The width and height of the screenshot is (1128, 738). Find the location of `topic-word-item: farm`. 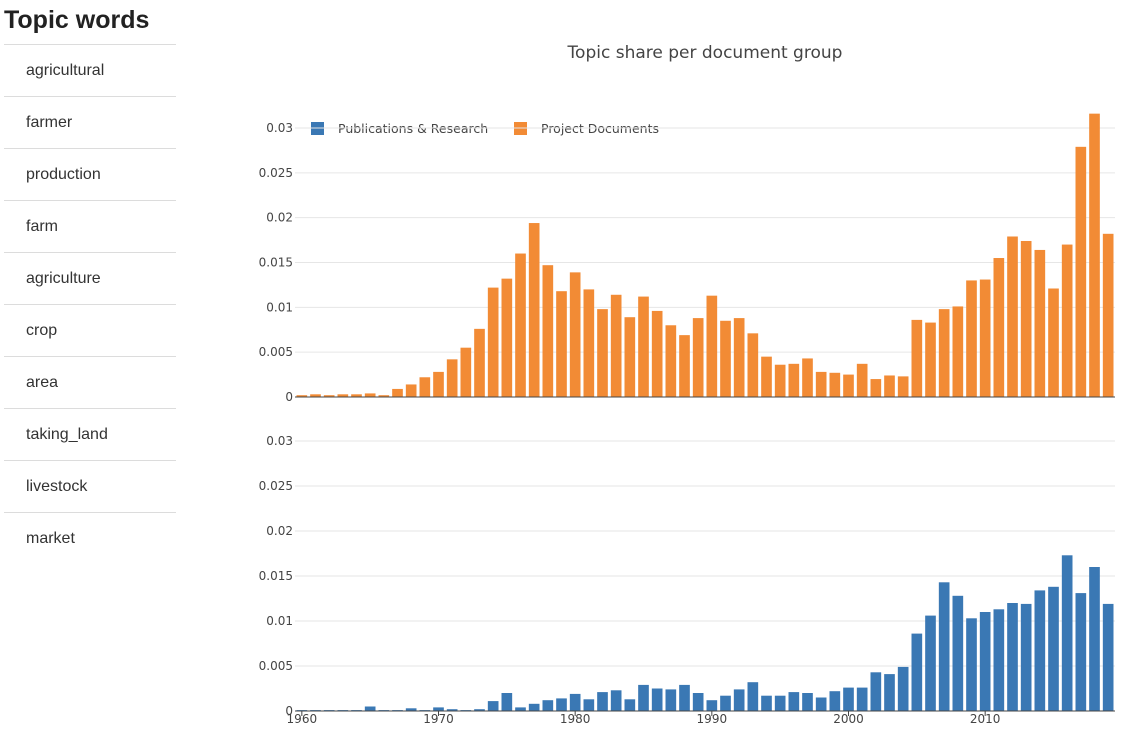

topic-word-item: farm is located at coordinates (90, 226).